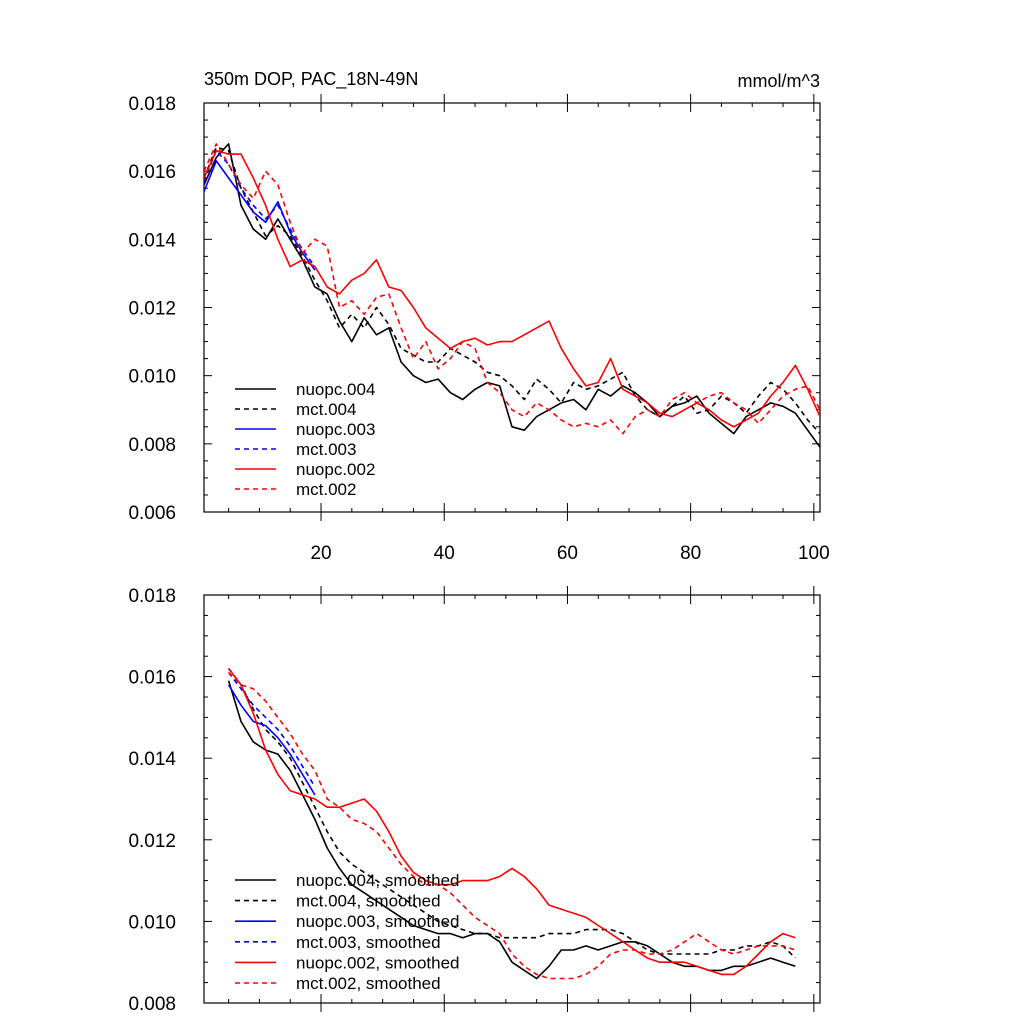 The image size is (1024, 1024). I want to click on y-tick-label: 0.006, so click(152, 513).